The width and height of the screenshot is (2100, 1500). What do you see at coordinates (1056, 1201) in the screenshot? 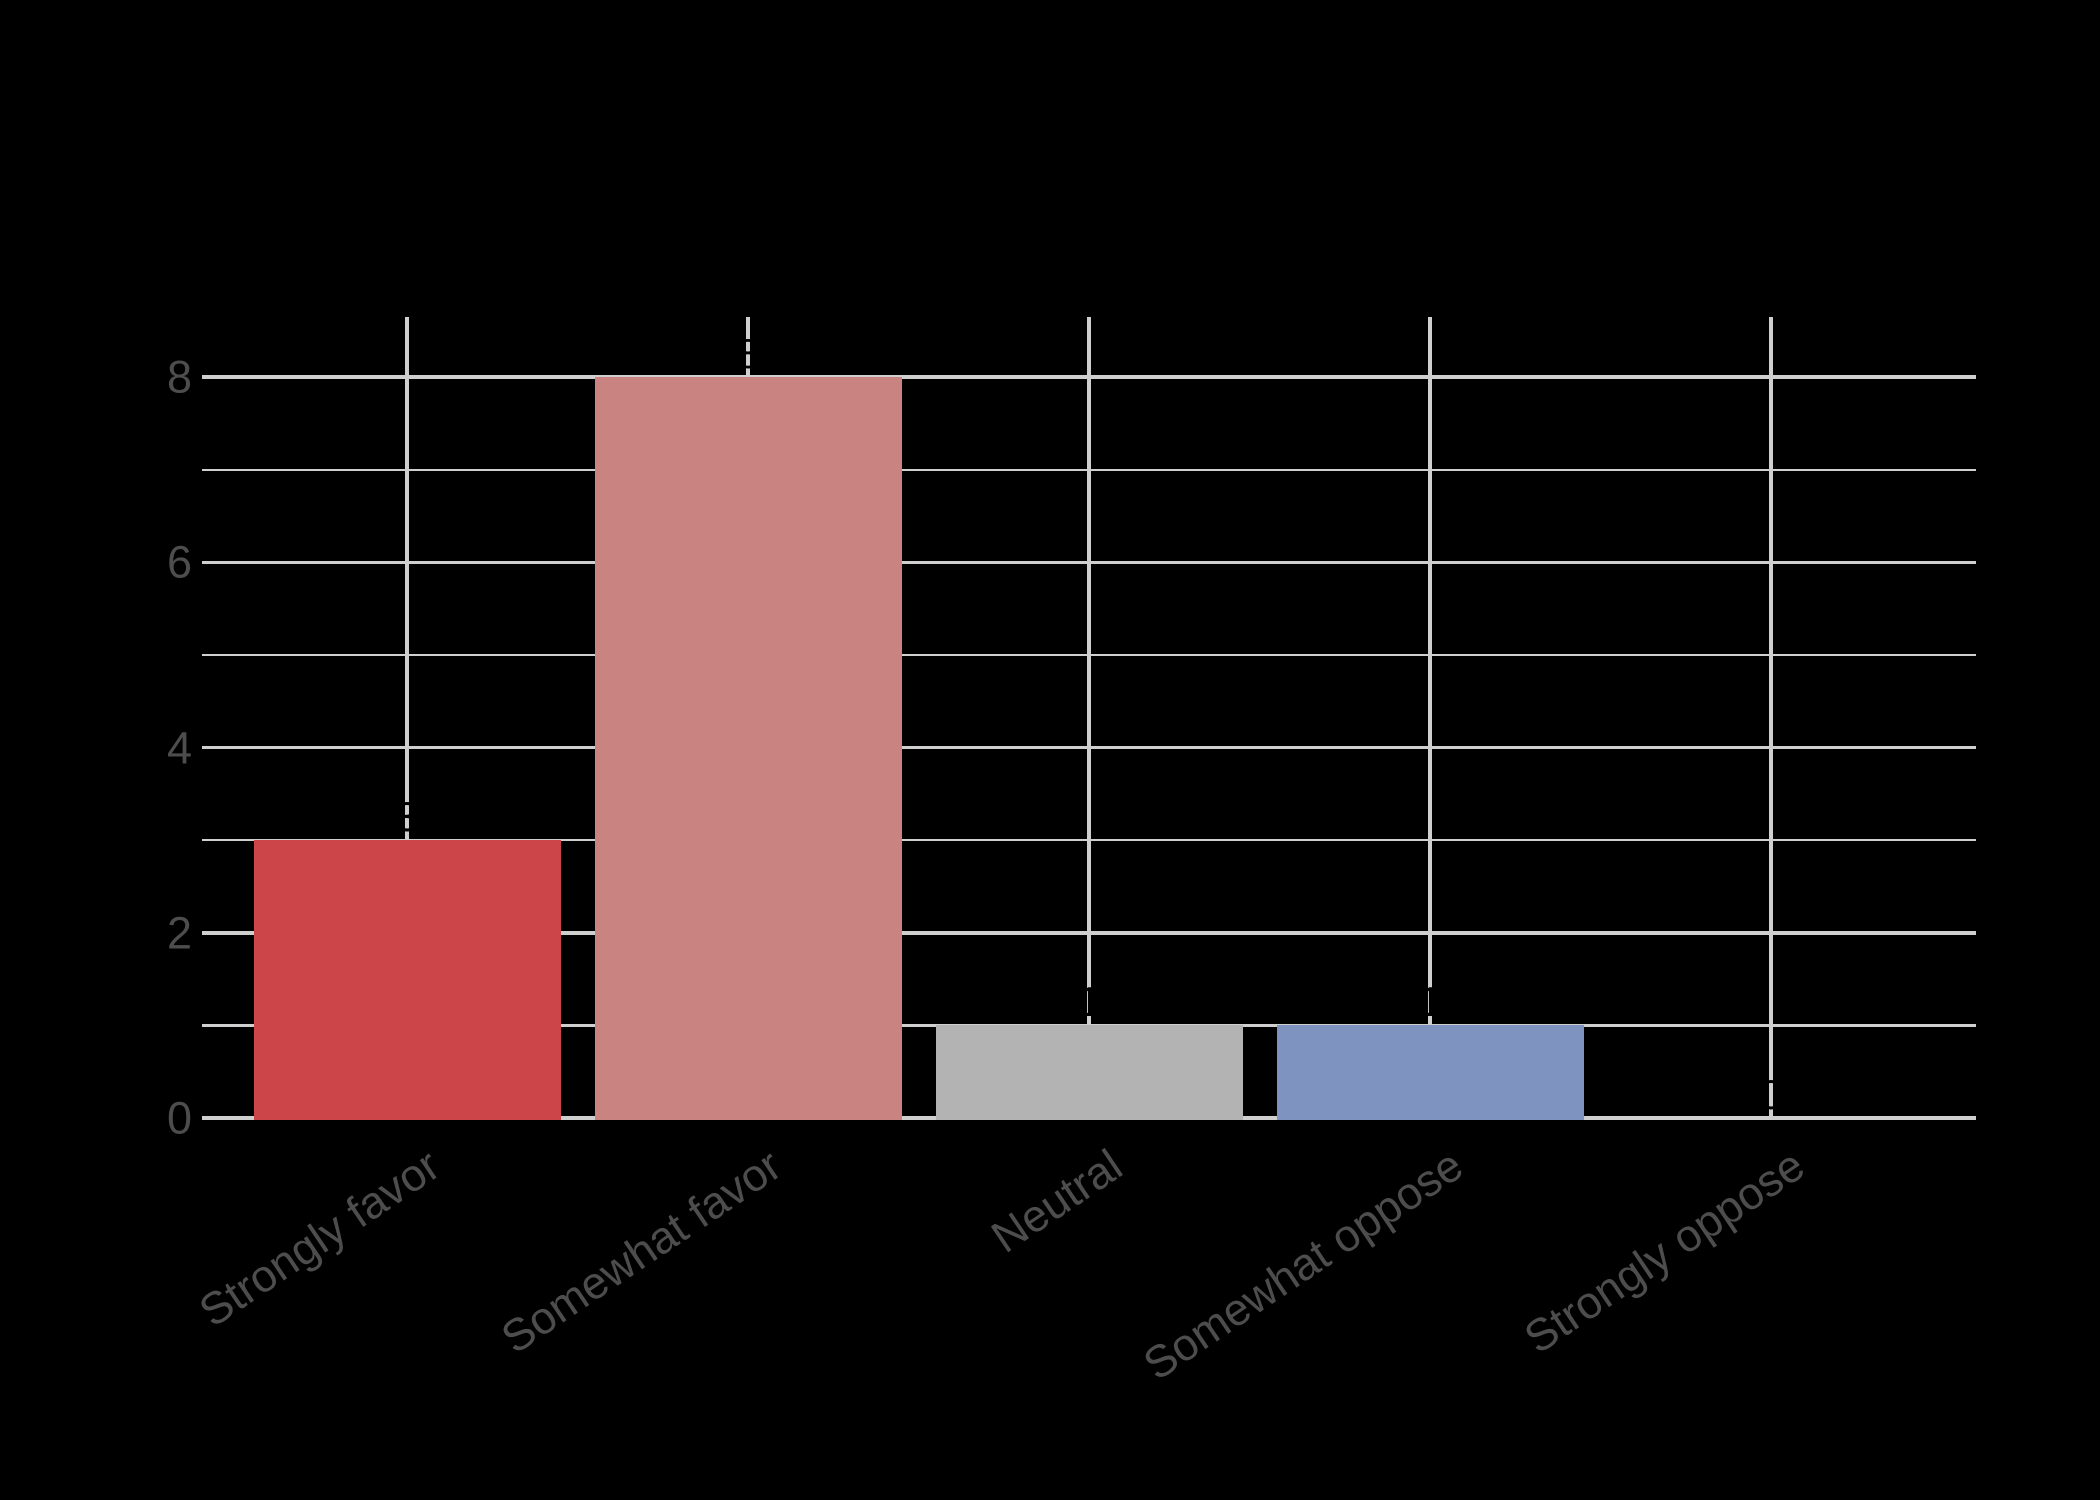
I see `x-axis-tick-label-neutral: Neutral` at bounding box center [1056, 1201].